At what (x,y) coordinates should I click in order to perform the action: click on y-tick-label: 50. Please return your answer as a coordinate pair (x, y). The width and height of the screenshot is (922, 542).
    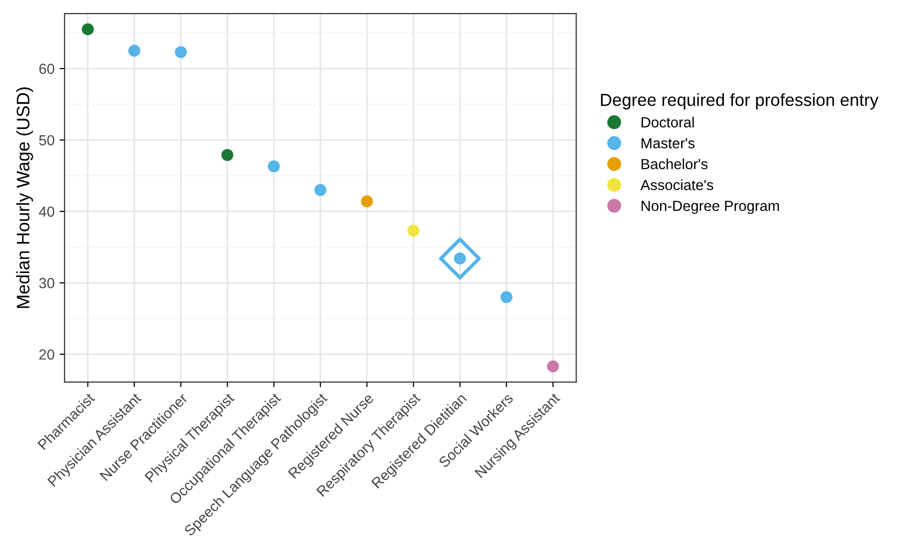
    Looking at the image, I should click on (46, 140).